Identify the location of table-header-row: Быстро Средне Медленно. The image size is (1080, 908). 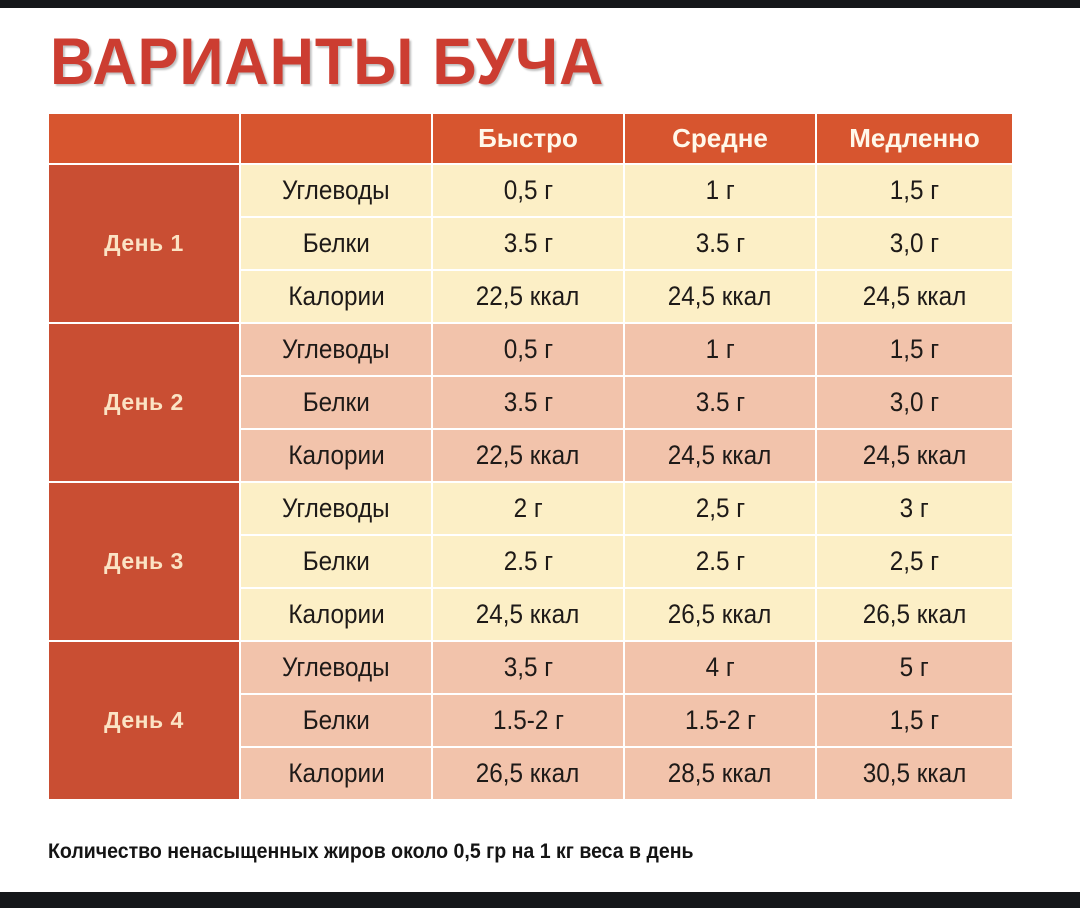
(530, 138).